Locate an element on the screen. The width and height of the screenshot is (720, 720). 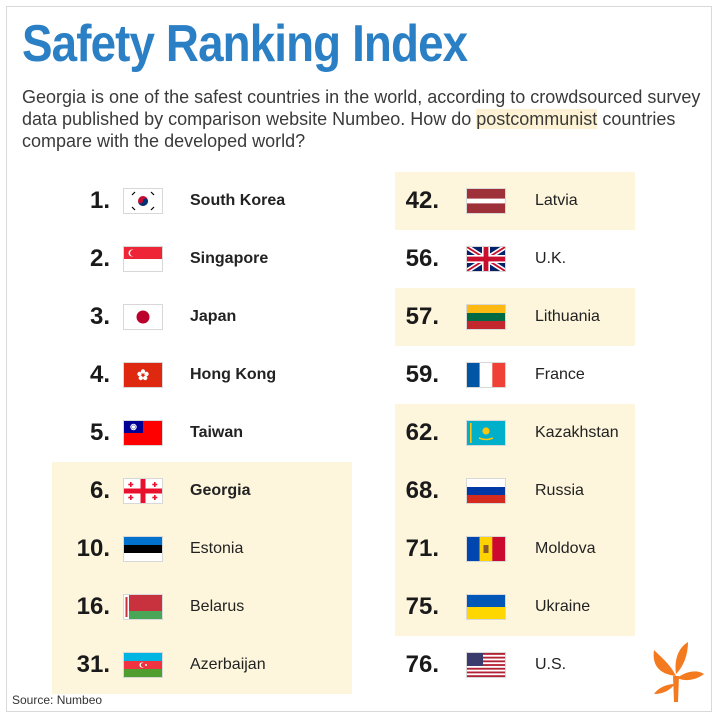
source-note: Source: Numbeo is located at coordinates (57, 700).